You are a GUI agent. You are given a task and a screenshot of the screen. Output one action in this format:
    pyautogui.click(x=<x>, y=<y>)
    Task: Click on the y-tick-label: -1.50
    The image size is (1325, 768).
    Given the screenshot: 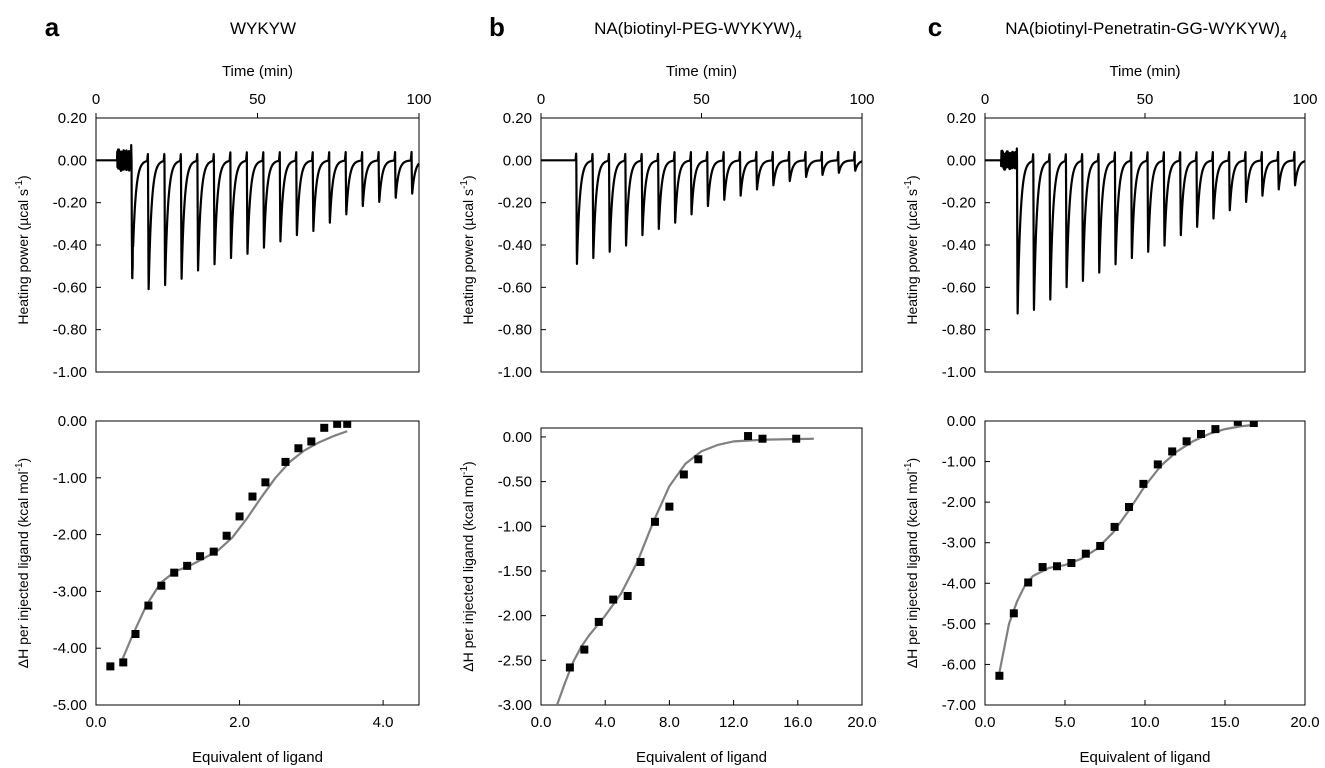 What is the action you would take?
    pyautogui.click(x=515, y=571)
    